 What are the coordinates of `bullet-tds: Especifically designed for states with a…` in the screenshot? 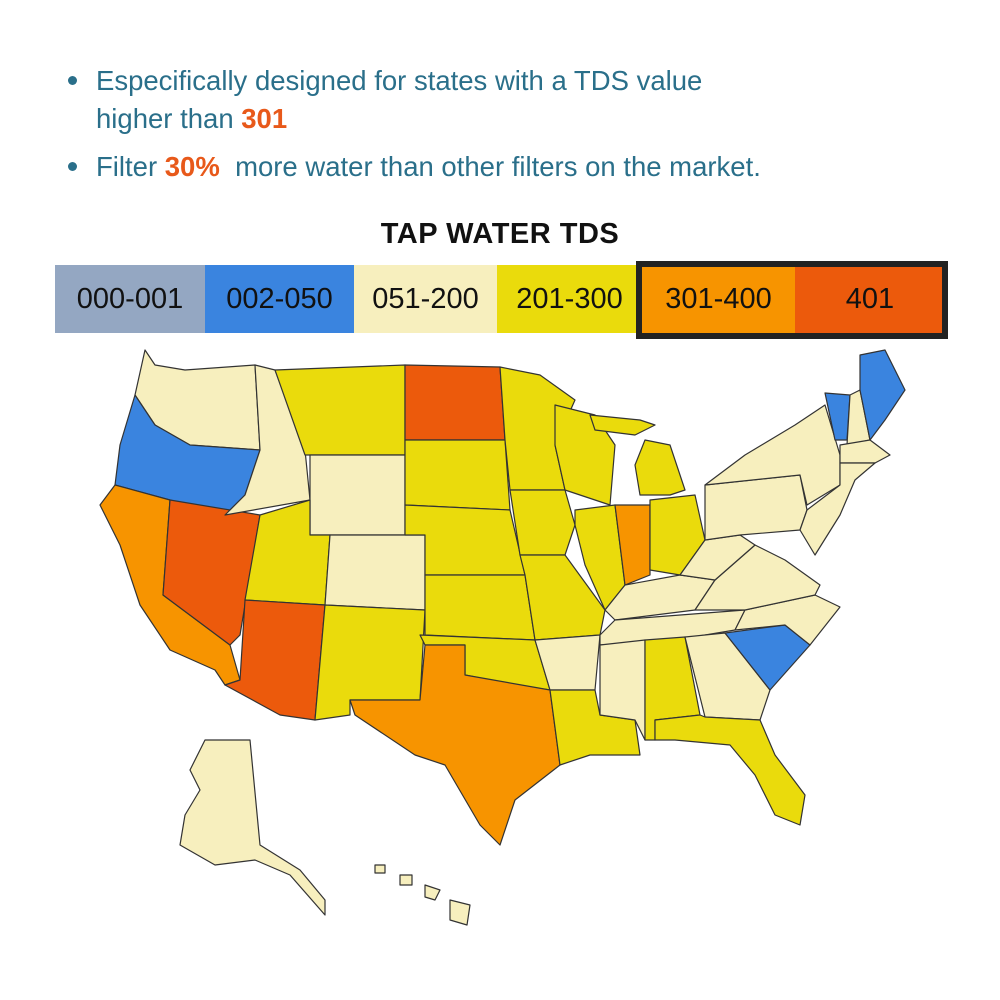 It's located at (510, 100).